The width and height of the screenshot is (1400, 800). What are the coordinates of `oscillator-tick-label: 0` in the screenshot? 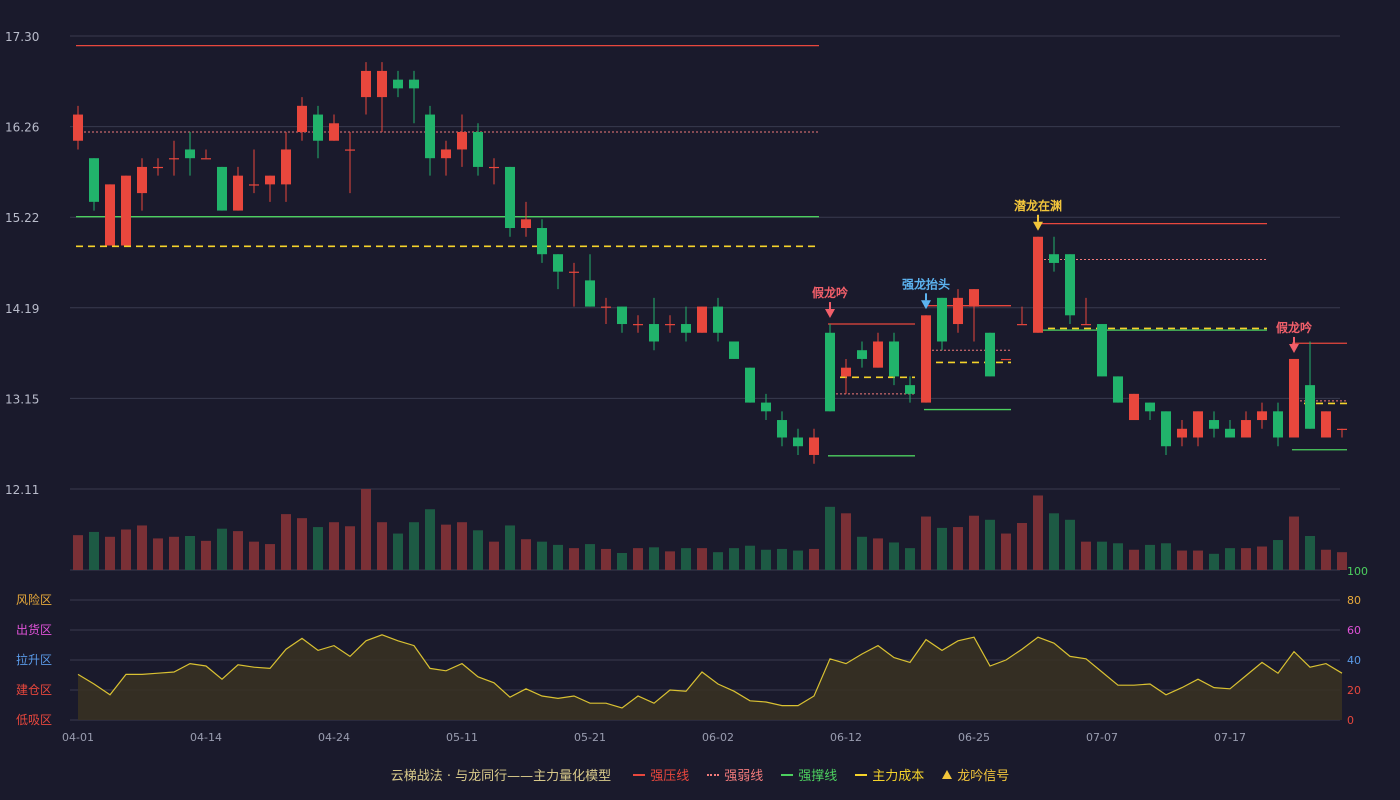 It's located at (1350, 720).